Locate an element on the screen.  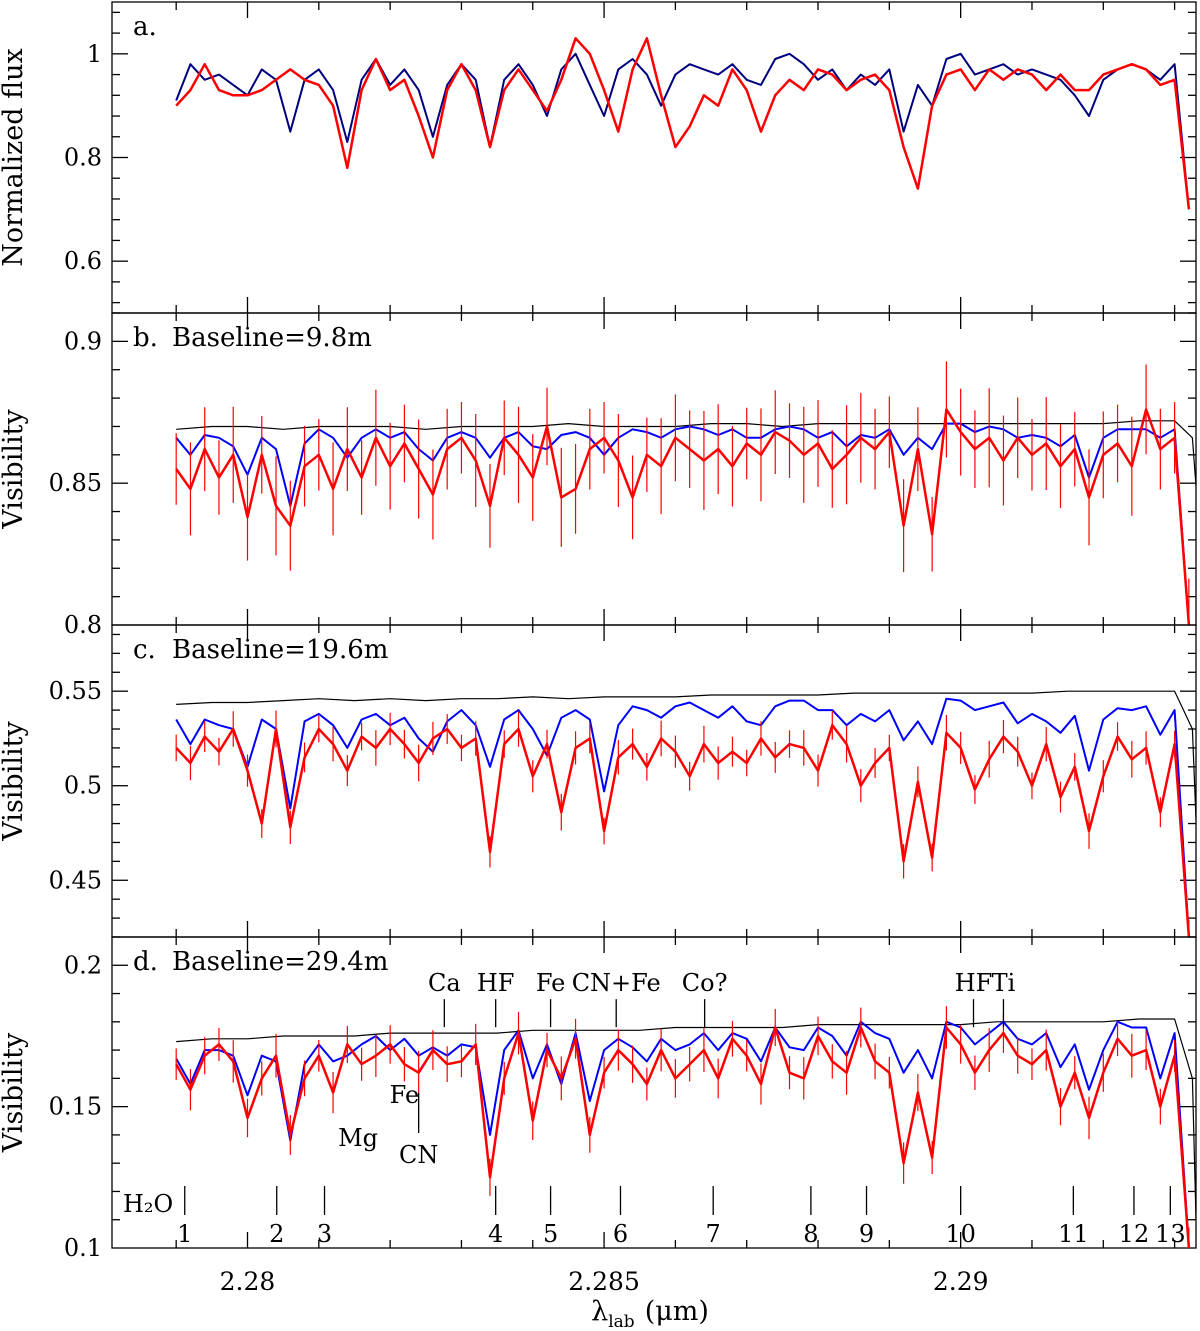
y-tick-label: 0.2 is located at coordinates (83, 965).